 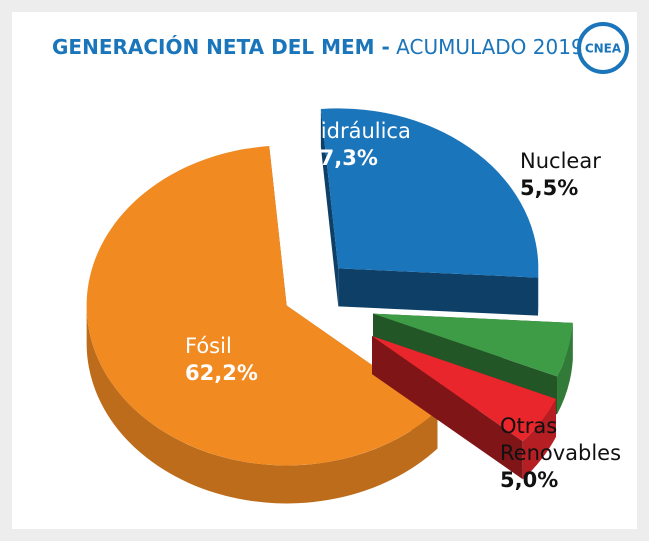 What do you see at coordinates (584, 175) in the screenshot?
I see `slice-label: Nuclear 5,5%` at bounding box center [584, 175].